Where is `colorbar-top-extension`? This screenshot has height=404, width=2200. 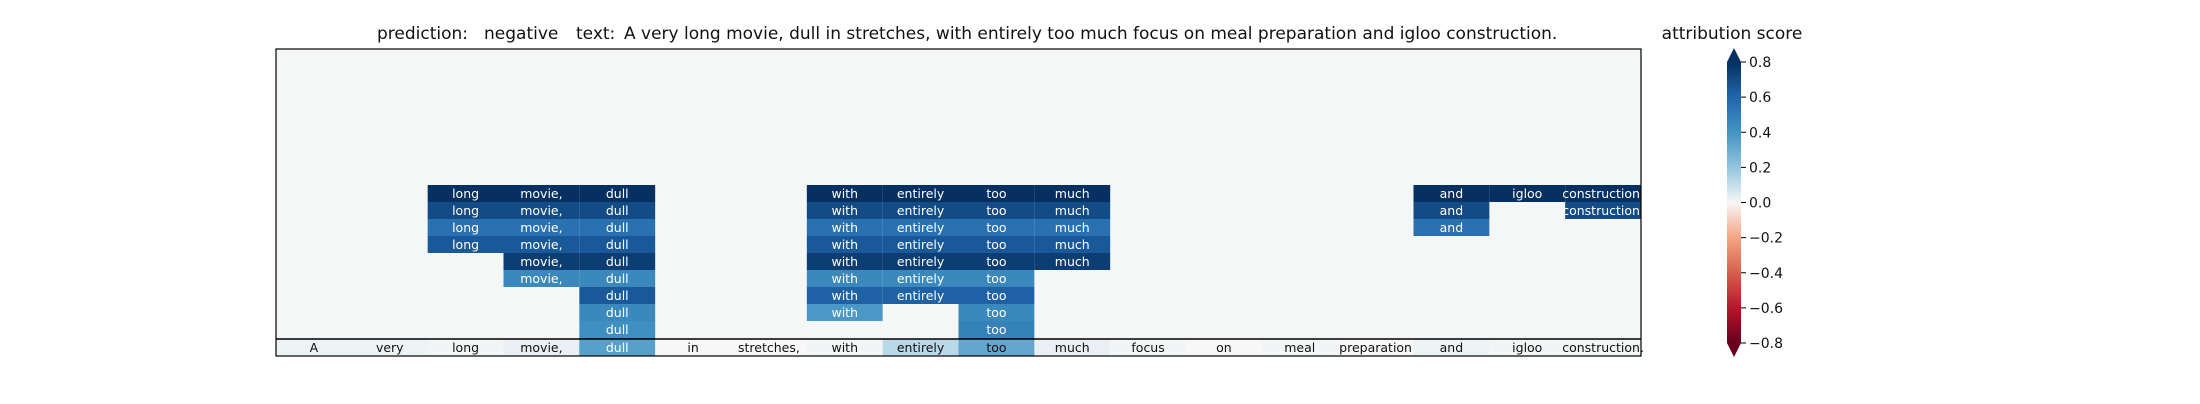 colorbar-top-extension is located at coordinates (1734, 55).